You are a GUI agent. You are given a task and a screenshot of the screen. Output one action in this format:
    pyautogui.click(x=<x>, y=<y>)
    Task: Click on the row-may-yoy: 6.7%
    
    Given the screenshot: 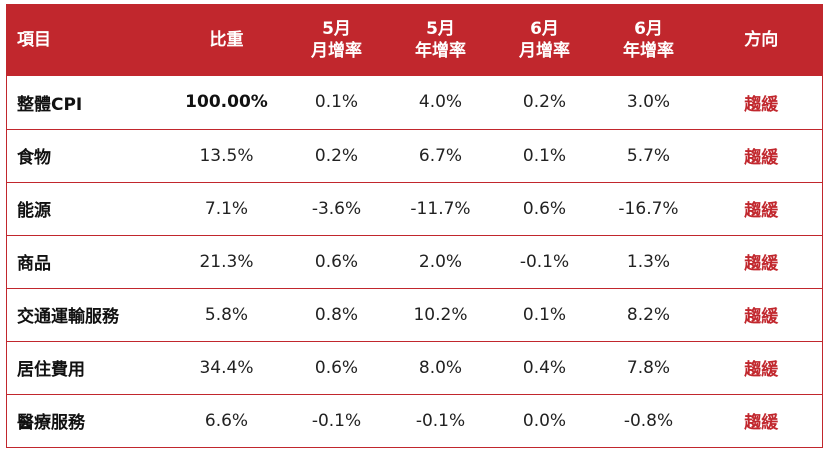 What is the action you would take?
    pyautogui.click(x=440, y=155)
    